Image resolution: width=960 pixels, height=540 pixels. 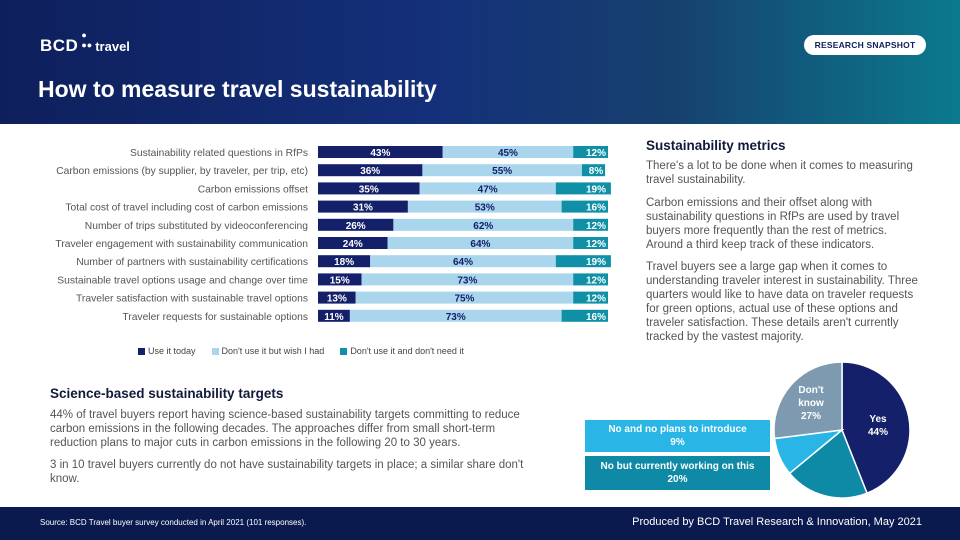 What do you see at coordinates (677, 466) in the screenshot?
I see `pie-callout-working-label: No but currently working on this` at bounding box center [677, 466].